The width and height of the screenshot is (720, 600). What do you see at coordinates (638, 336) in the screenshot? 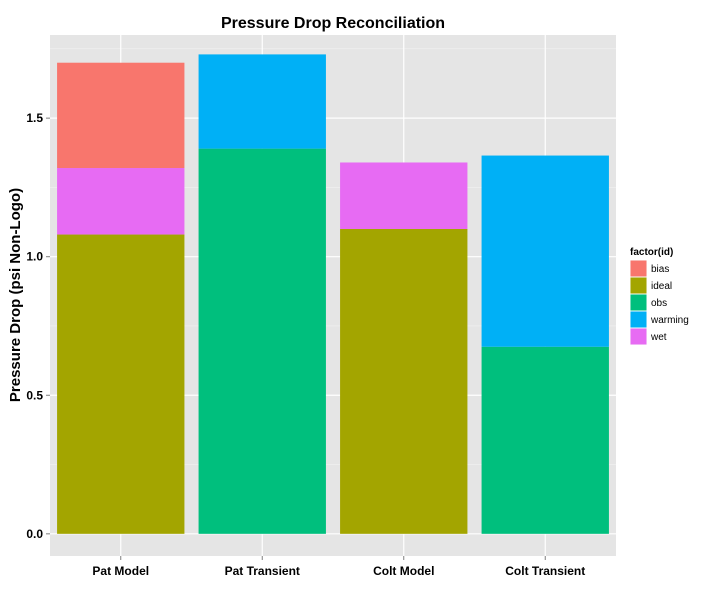
I see `legend-key-wet` at bounding box center [638, 336].